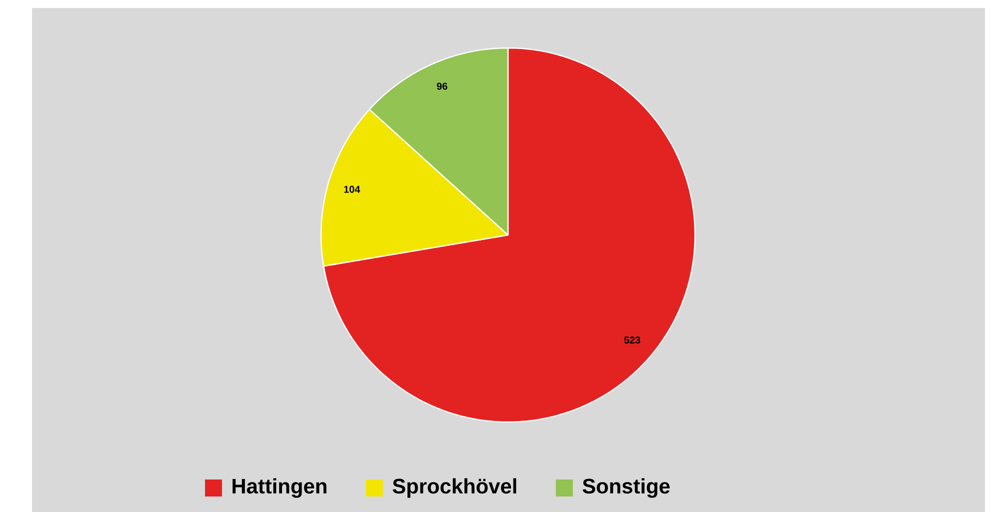 This screenshot has width=1000, height=512. Describe the element at coordinates (454, 488) in the screenshot. I see `legend-label: Sprockhövel` at that location.